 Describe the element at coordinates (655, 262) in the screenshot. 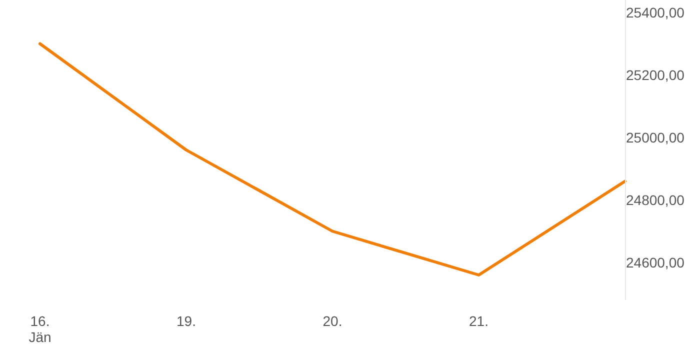

I see `y-tick-label: 24600,00` at that location.